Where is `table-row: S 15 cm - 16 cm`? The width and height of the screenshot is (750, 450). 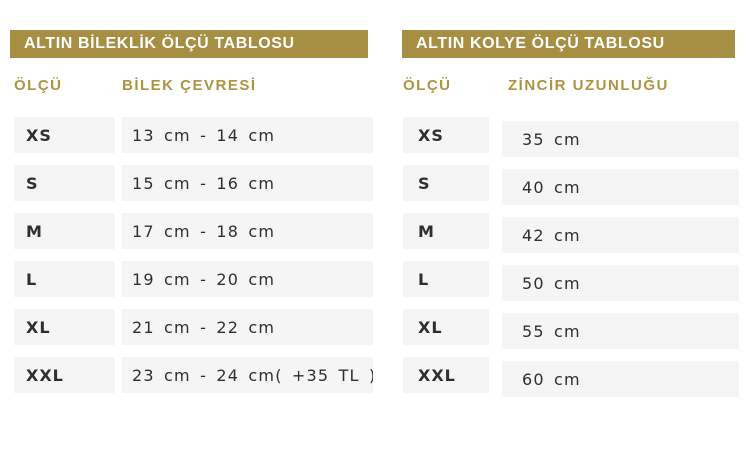
table-row: S 15 cm - 16 cm is located at coordinates (194, 183).